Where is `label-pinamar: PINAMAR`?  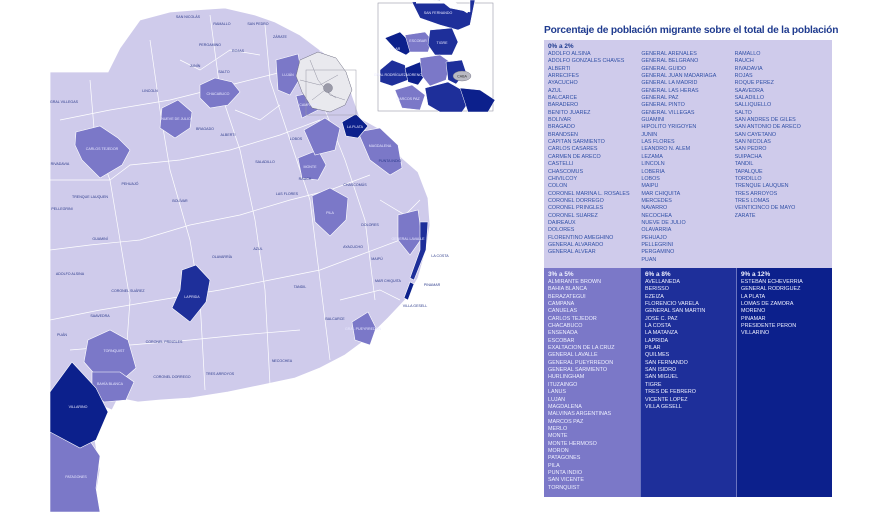
label-pinamar: PINAMAR is located at coordinates (432, 285).